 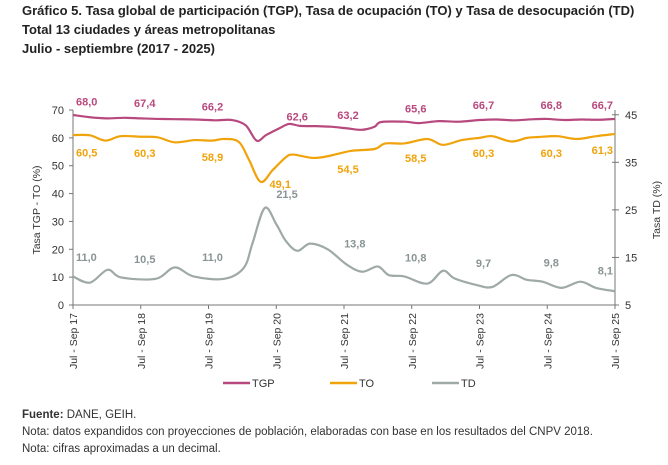 What do you see at coordinates (86, 103) in the screenshot?
I see `data-label-tgp: 68,0` at bounding box center [86, 103].